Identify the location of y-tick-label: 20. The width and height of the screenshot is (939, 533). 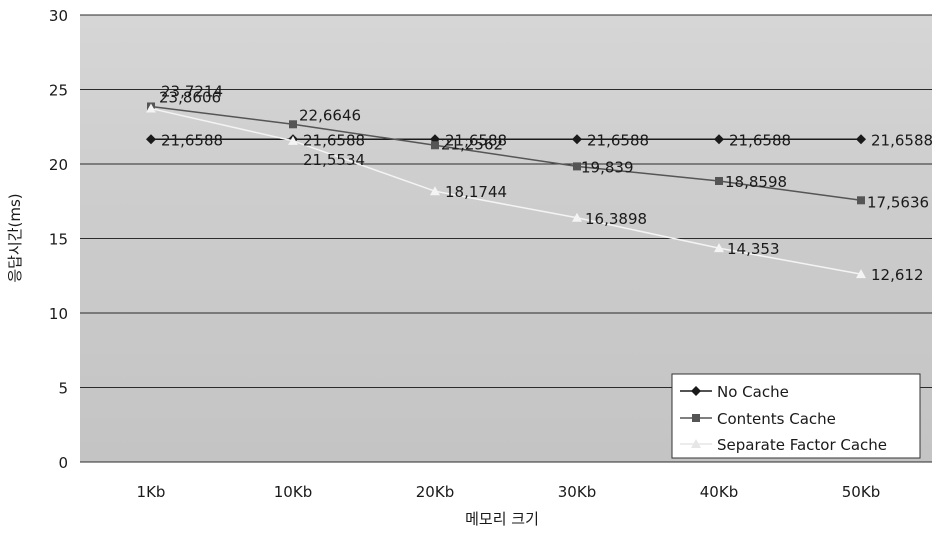
(58, 165).